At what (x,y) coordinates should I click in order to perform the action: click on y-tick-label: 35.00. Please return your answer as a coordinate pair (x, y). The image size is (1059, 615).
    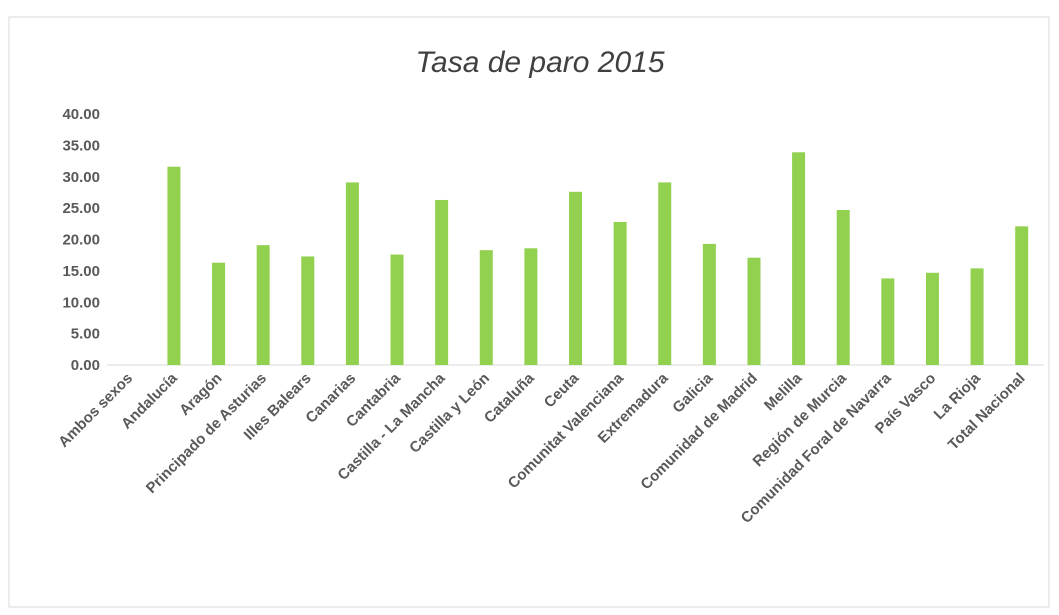
    Looking at the image, I should click on (81, 145).